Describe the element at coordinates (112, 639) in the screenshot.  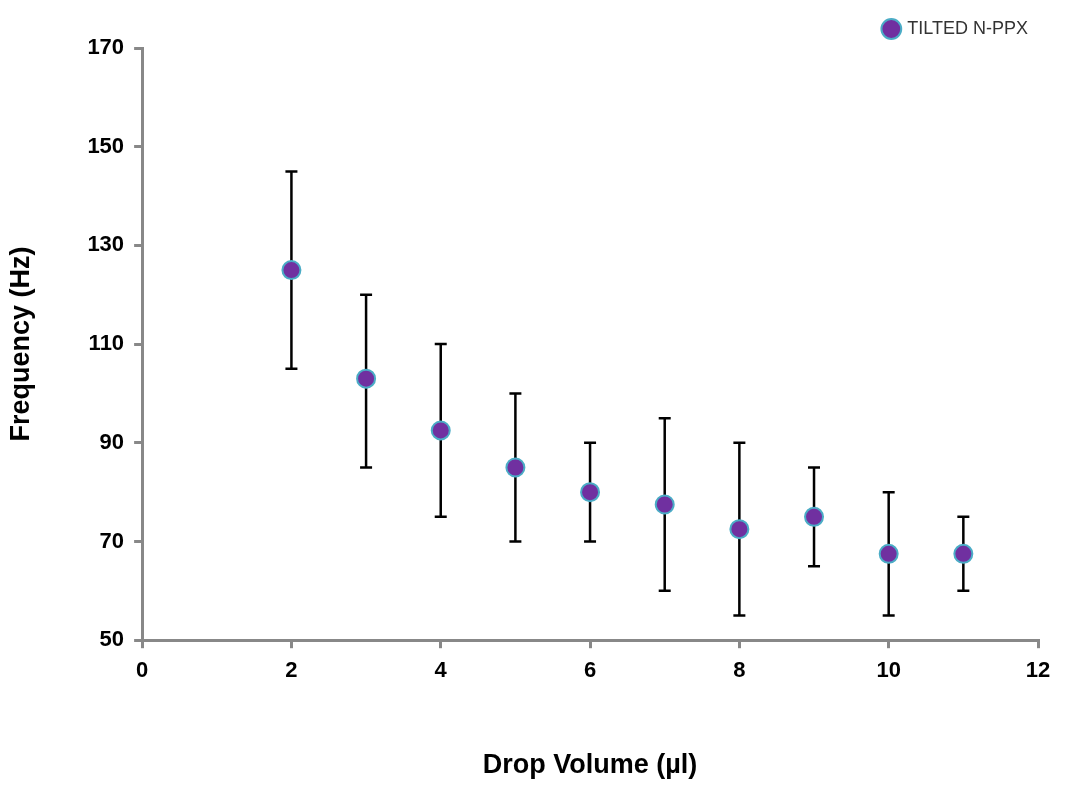
I see `y-tick-label: 50` at that location.